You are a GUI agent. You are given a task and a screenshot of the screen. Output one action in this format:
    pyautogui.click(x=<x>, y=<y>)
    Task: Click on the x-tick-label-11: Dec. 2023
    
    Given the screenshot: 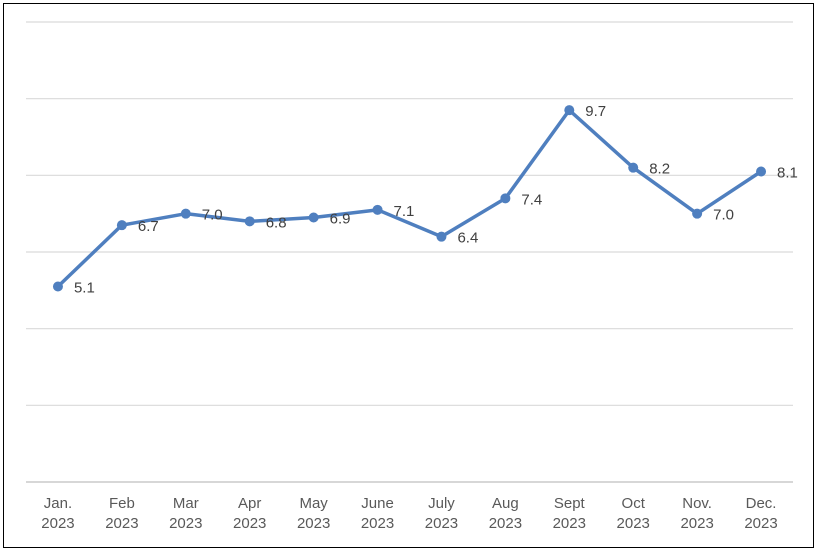 What is the action you would take?
    pyautogui.click(x=760, y=513)
    